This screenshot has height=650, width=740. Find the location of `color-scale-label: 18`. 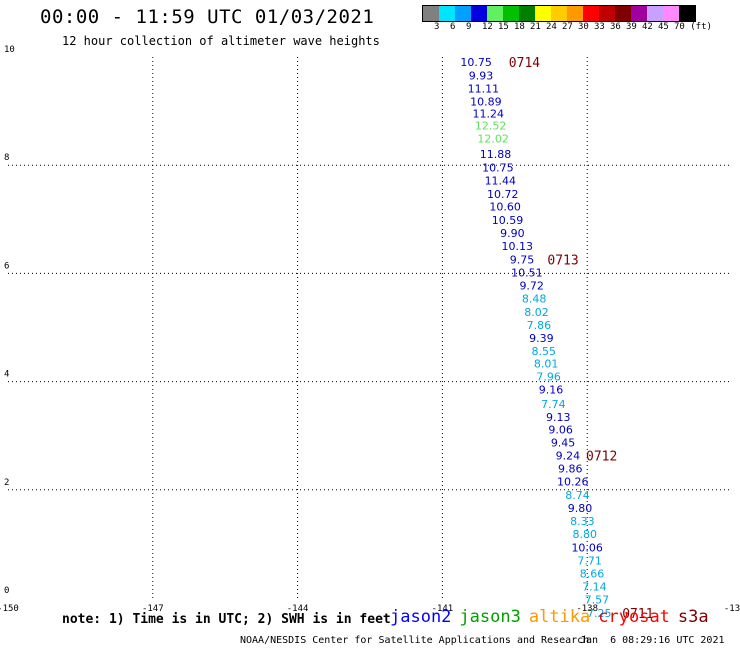

color-scale-label: 18 is located at coordinates (519, 27).